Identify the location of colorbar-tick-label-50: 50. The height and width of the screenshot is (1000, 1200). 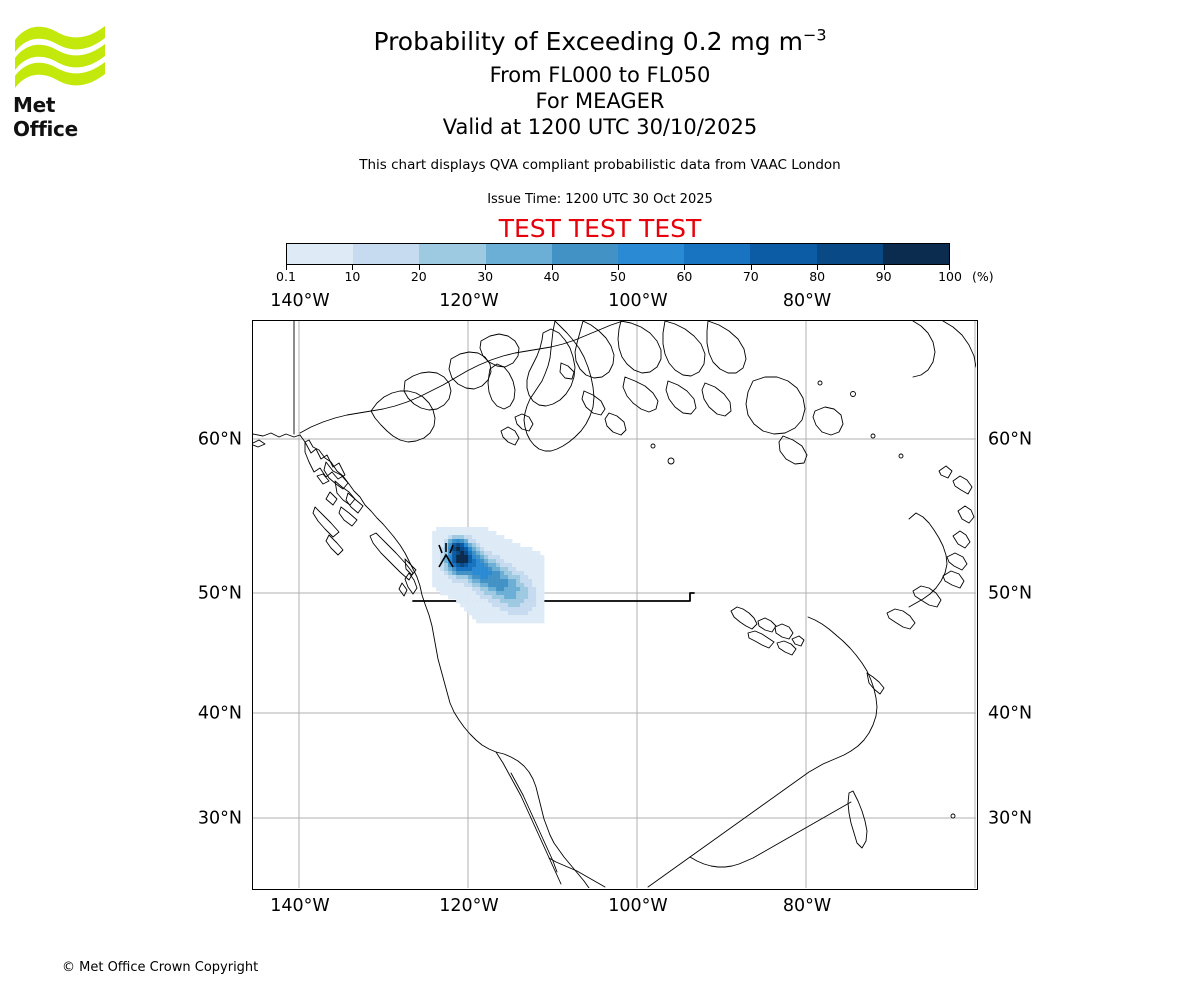
(618, 276).